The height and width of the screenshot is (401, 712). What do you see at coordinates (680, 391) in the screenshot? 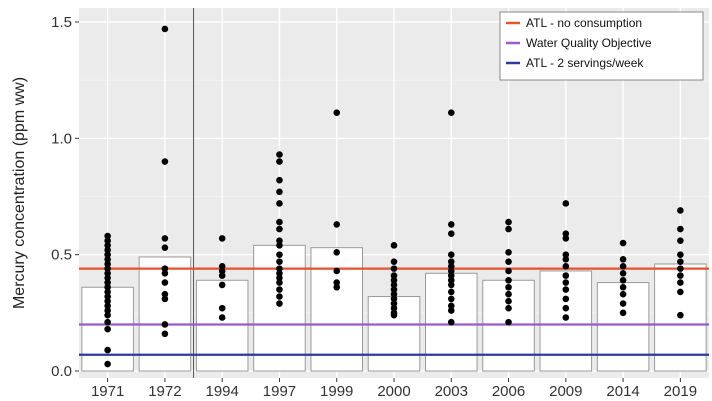
I see `x-tick-label: 2019` at bounding box center [680, 391].